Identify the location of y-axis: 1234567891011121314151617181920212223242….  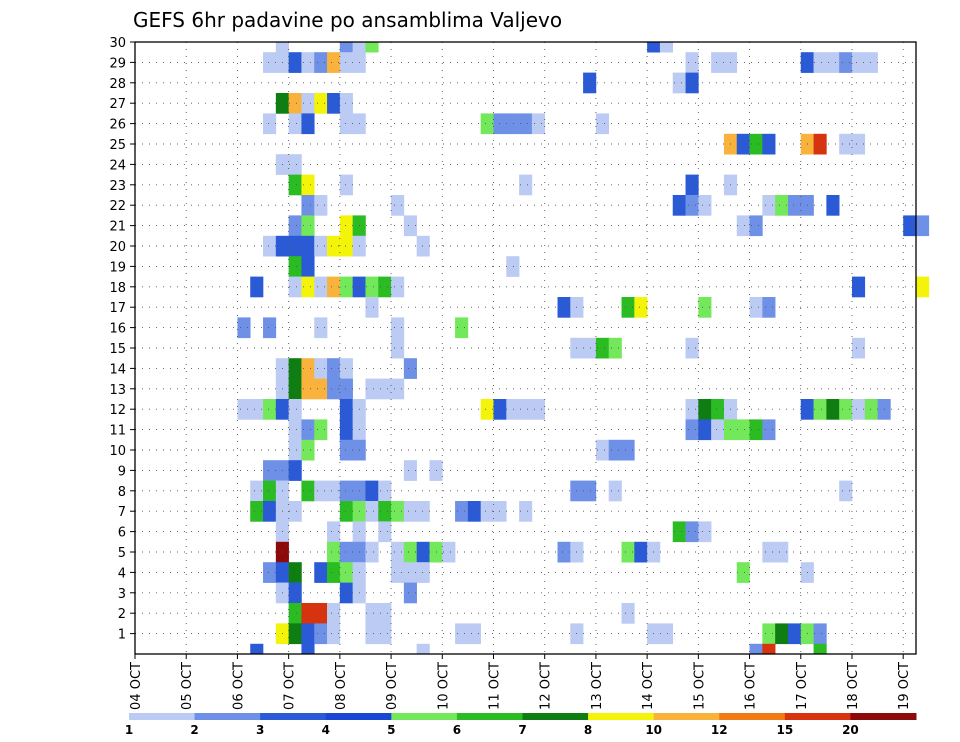
(122, 339).